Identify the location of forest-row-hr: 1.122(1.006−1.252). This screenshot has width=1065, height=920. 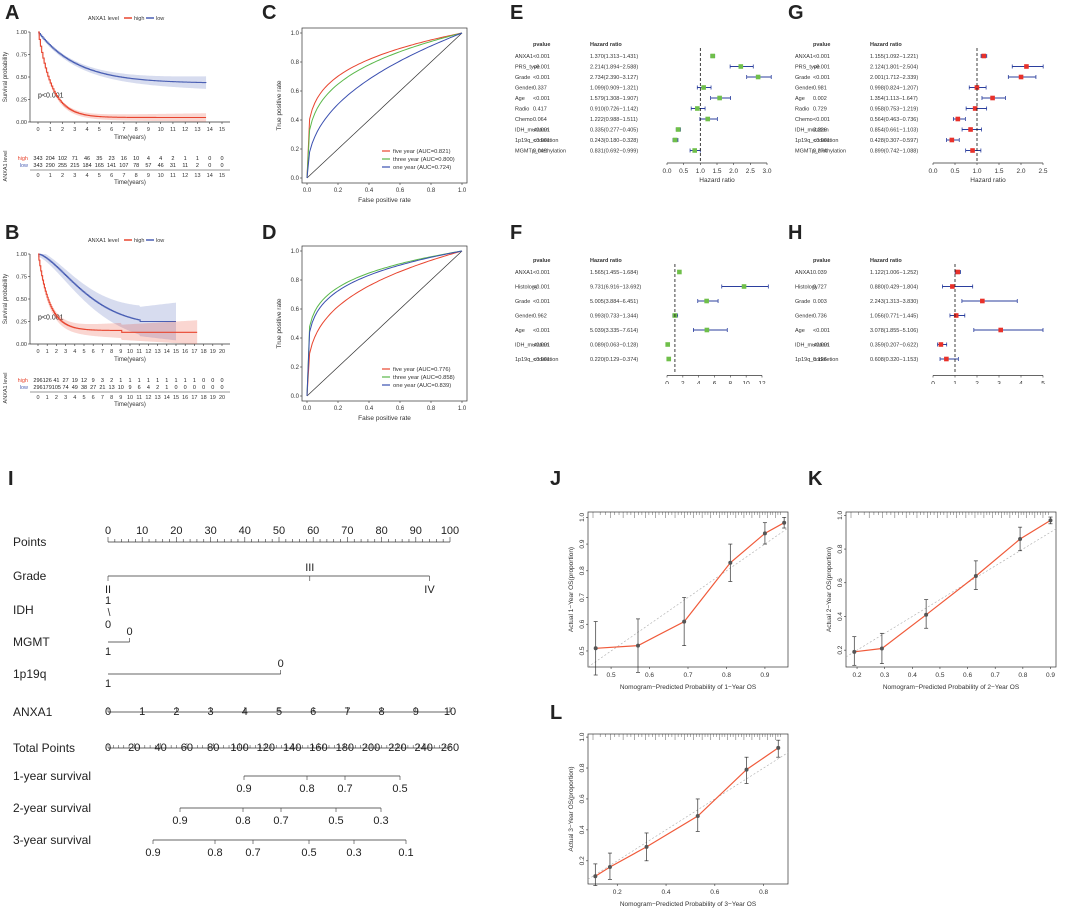
(894, 273).